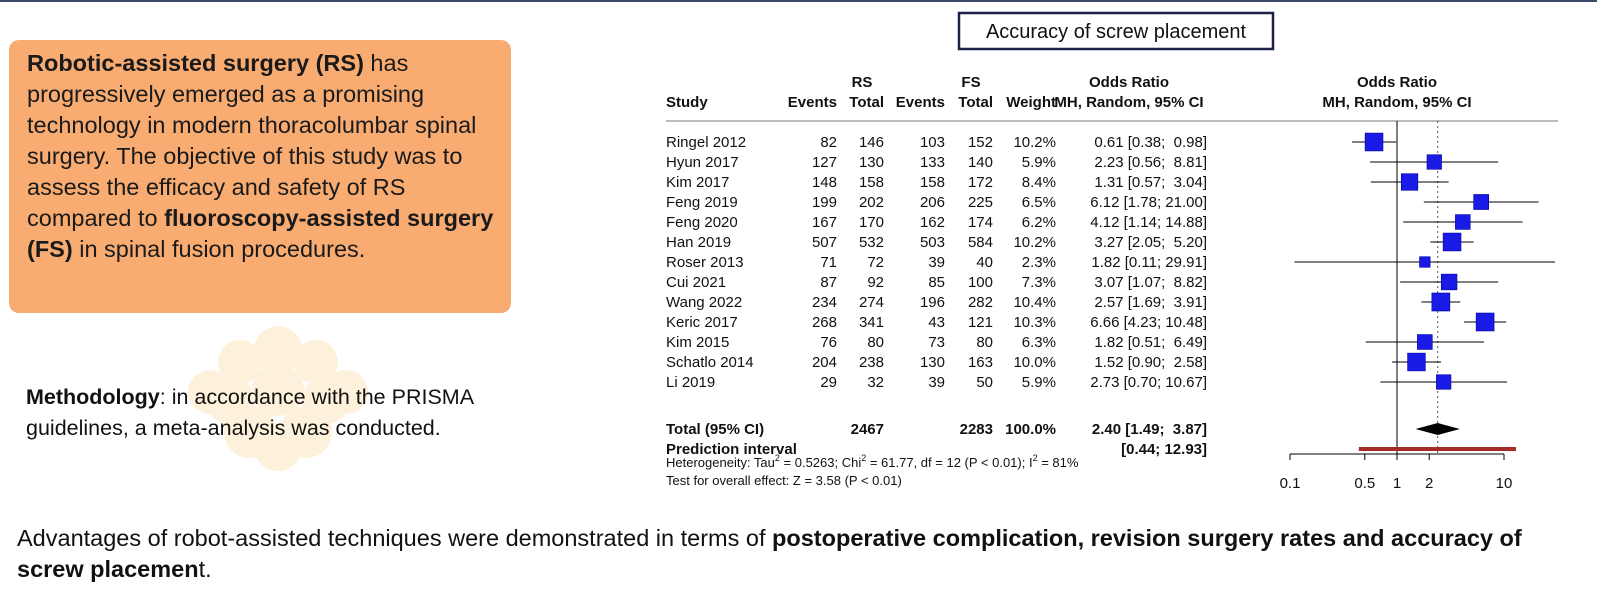 The image size is (1597, 609). I want to click on study-weight: 5.9%, so click(1039, 382).